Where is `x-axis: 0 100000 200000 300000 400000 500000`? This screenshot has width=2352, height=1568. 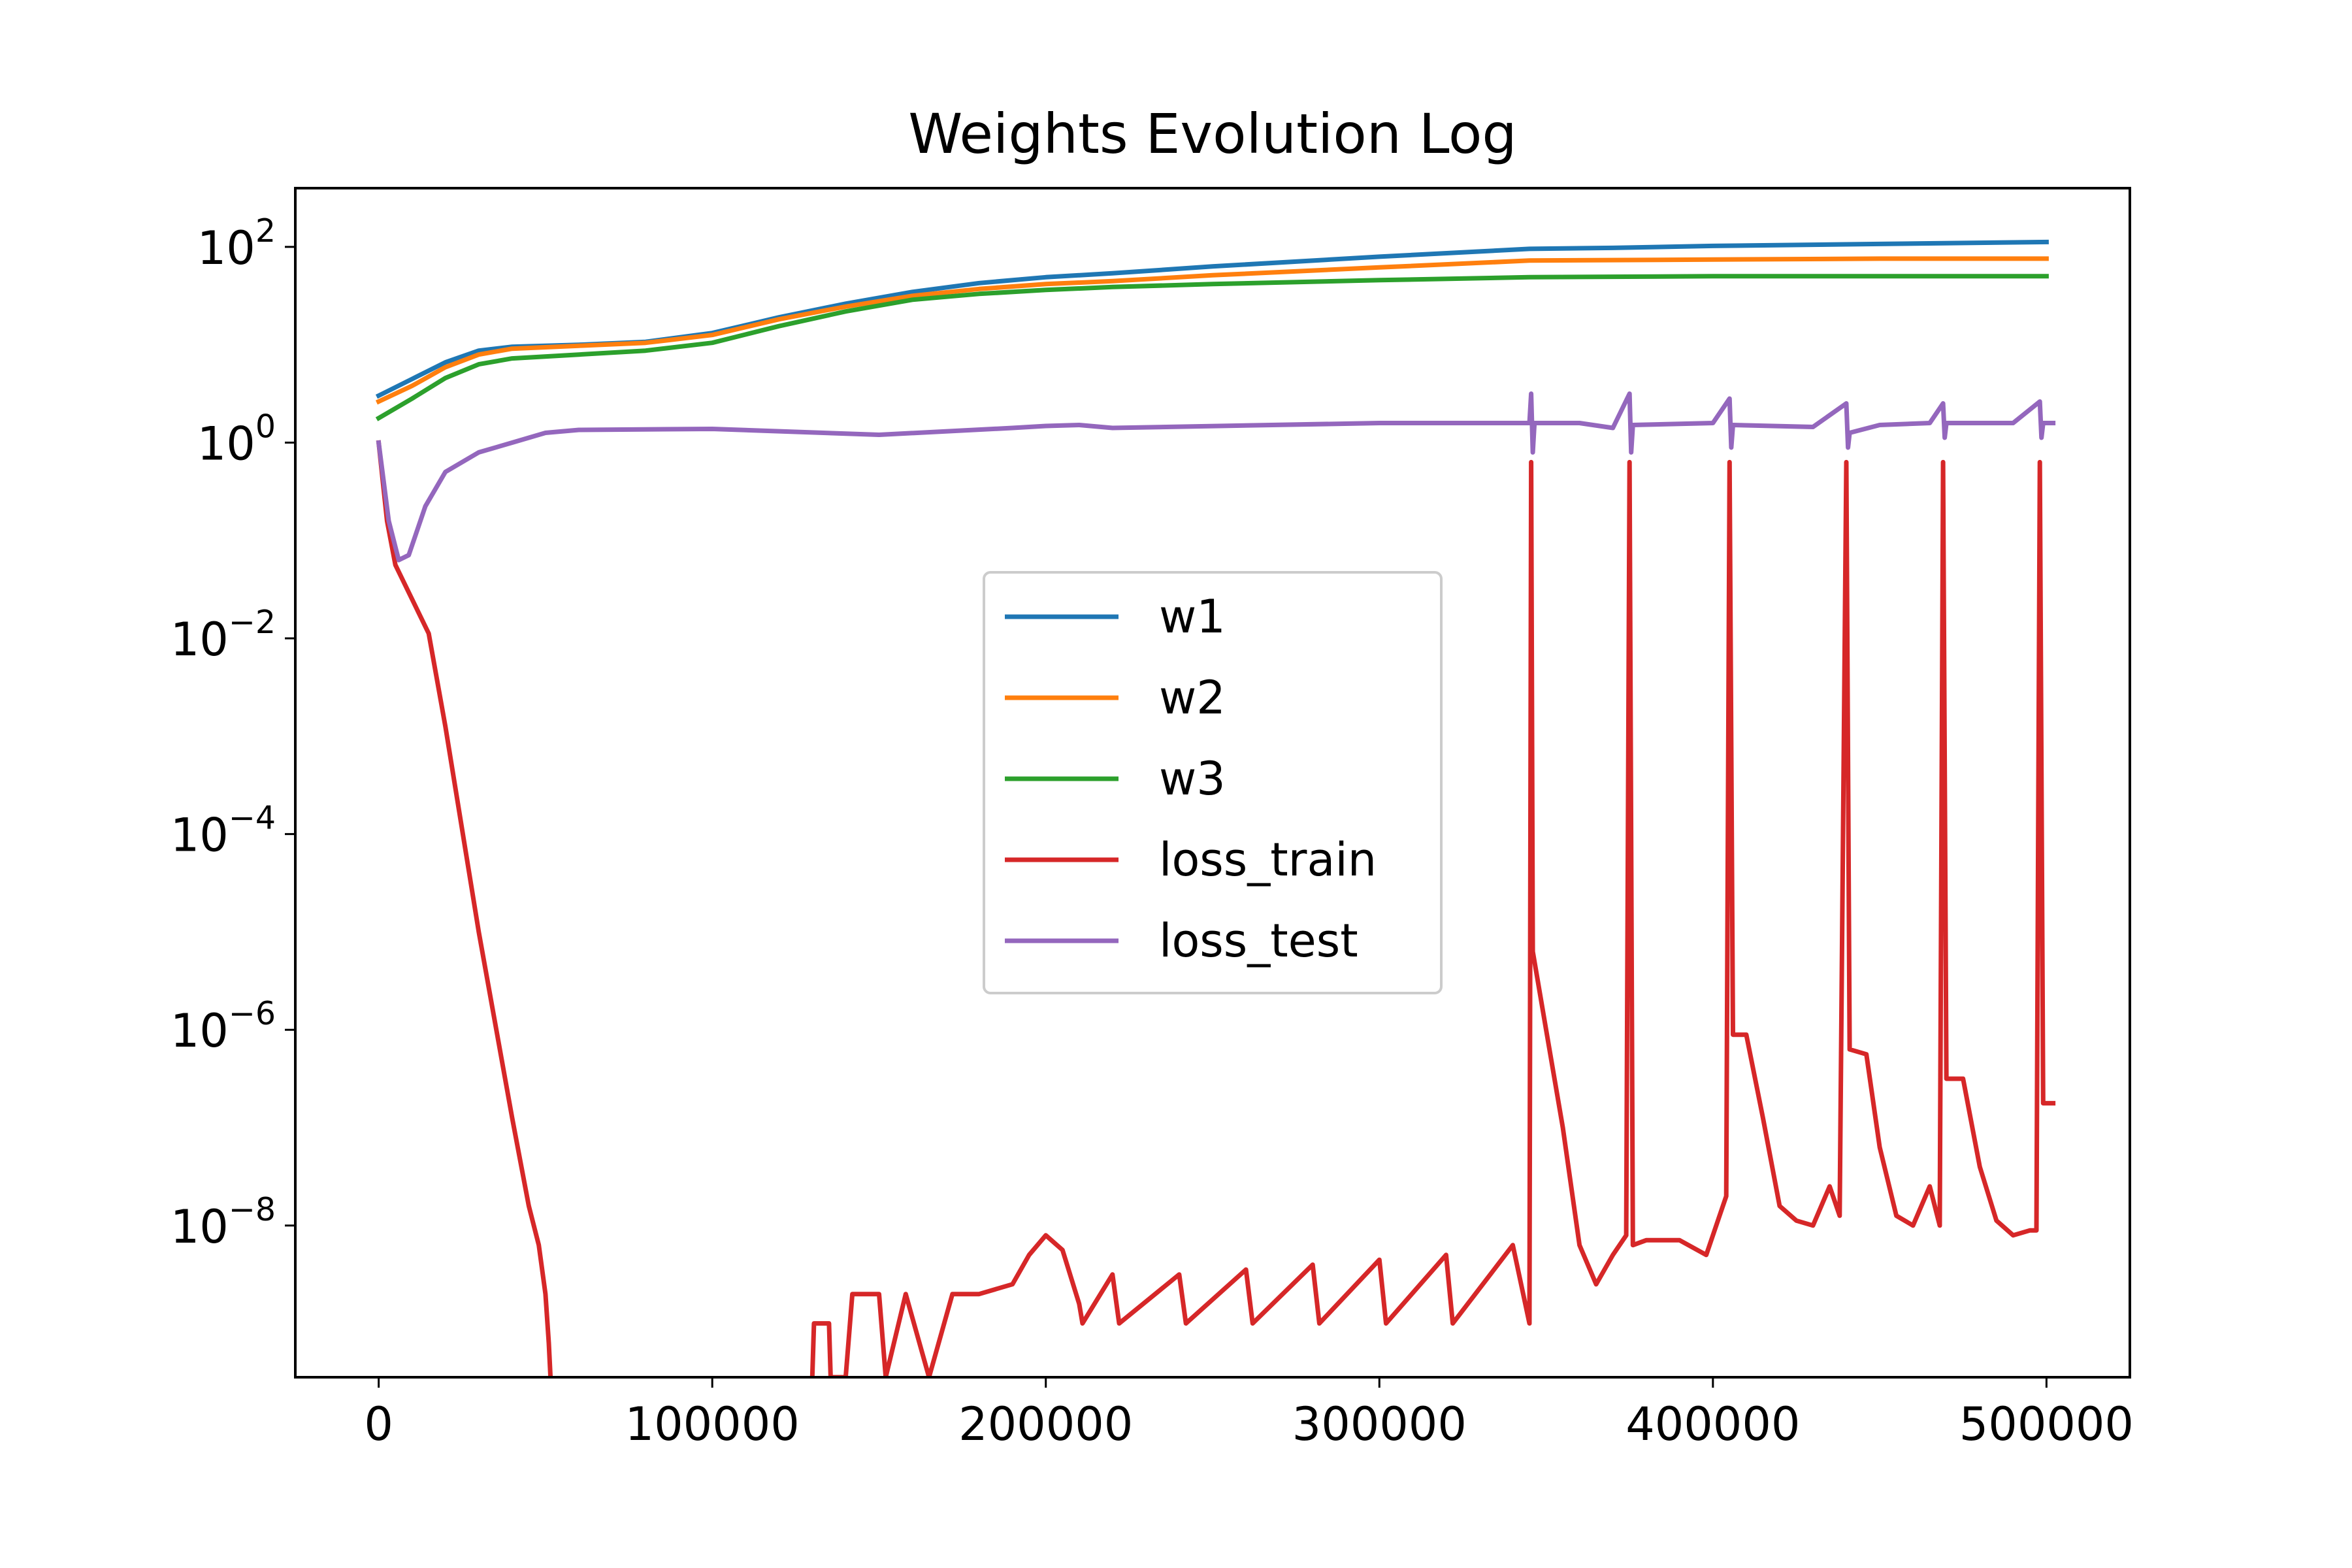
x-axis: 0 100000 200000 300000 400000 500000 is located at coordinates (1249, 1414).